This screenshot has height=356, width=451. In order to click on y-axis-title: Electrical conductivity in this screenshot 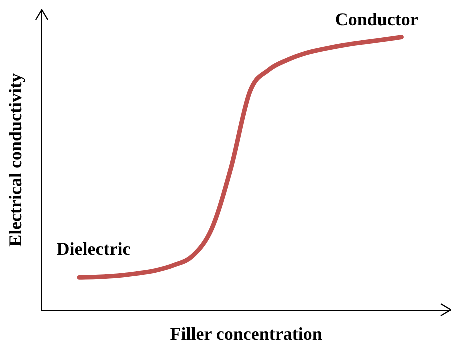, I will do `click(15, 160)`.